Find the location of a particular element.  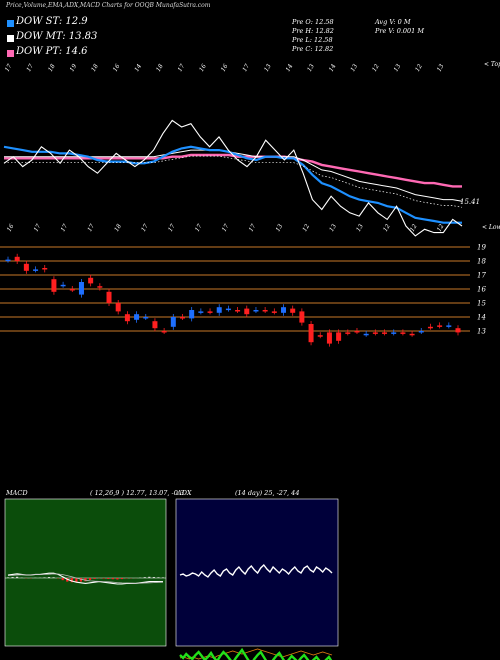

price-tick-label: 19 is located at coordinates (481, 248).